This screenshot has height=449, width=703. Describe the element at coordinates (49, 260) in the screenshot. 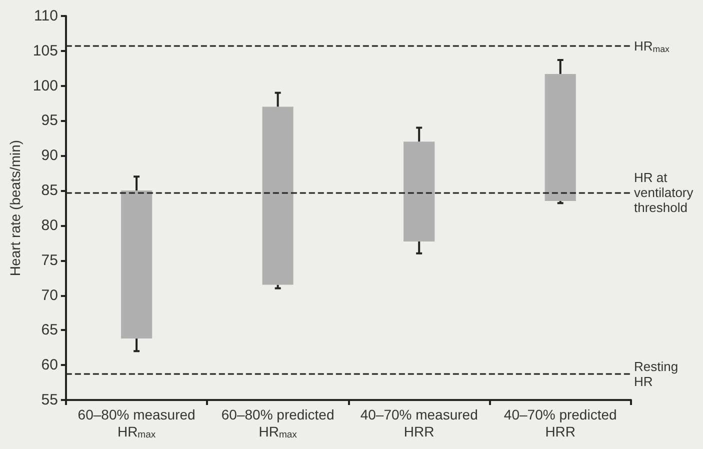

I see `y-tick-label: 75` at that location.